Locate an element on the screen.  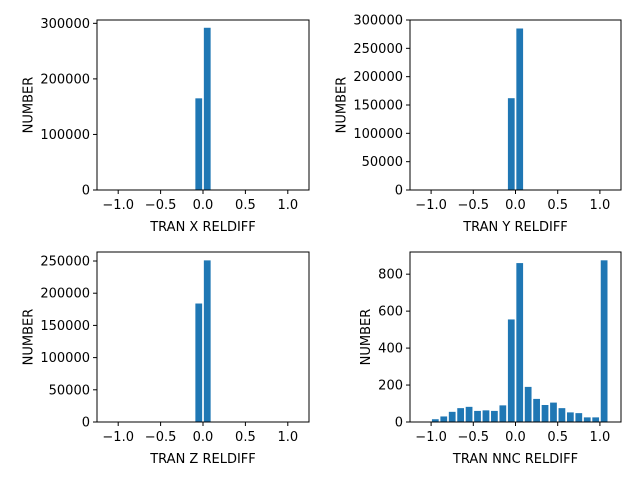
y-tick-label: 600 is located at coordinates (390, 312).